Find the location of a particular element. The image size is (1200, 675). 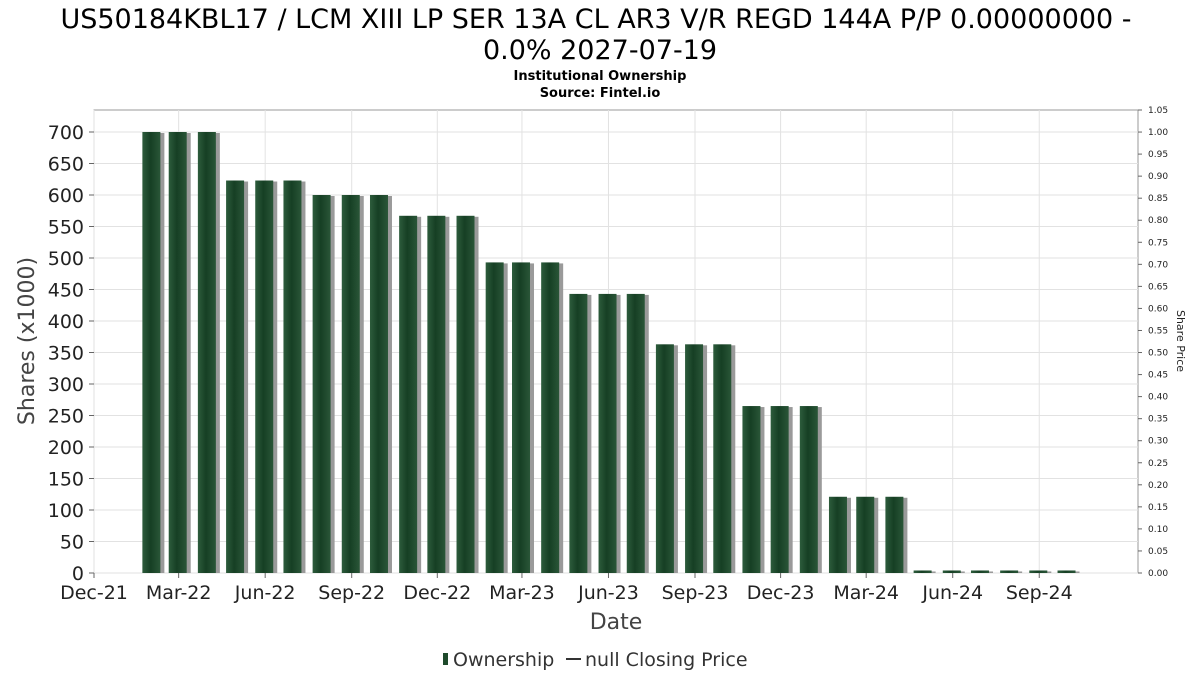

right-y-tick-label: 0.85 is located at coordinates (1158, 199).